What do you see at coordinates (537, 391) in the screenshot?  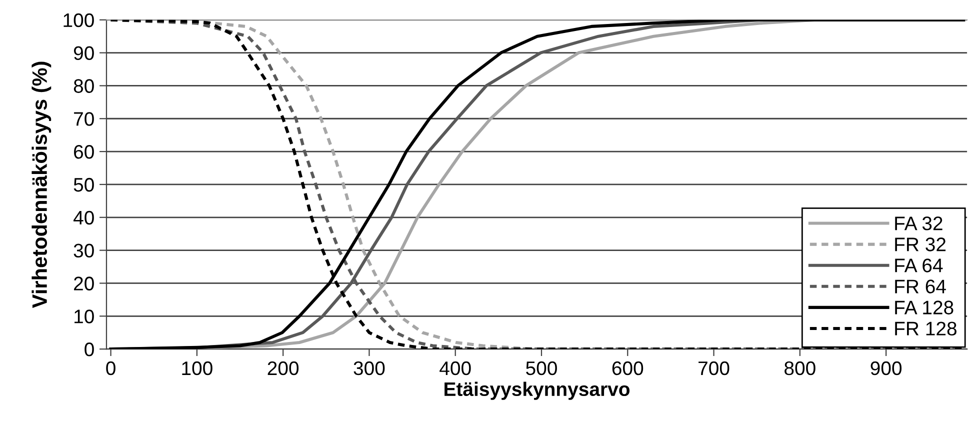 I see `x-axis-title: Etäisyyskynnysarvo` at bounding box center [537, 391].